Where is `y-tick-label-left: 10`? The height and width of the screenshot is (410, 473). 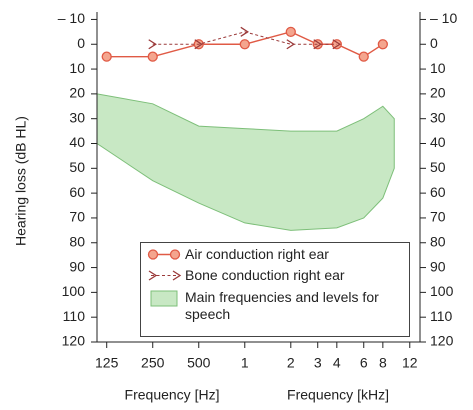 y-tick-label-left: 10 is located at coordinates (77, 68).